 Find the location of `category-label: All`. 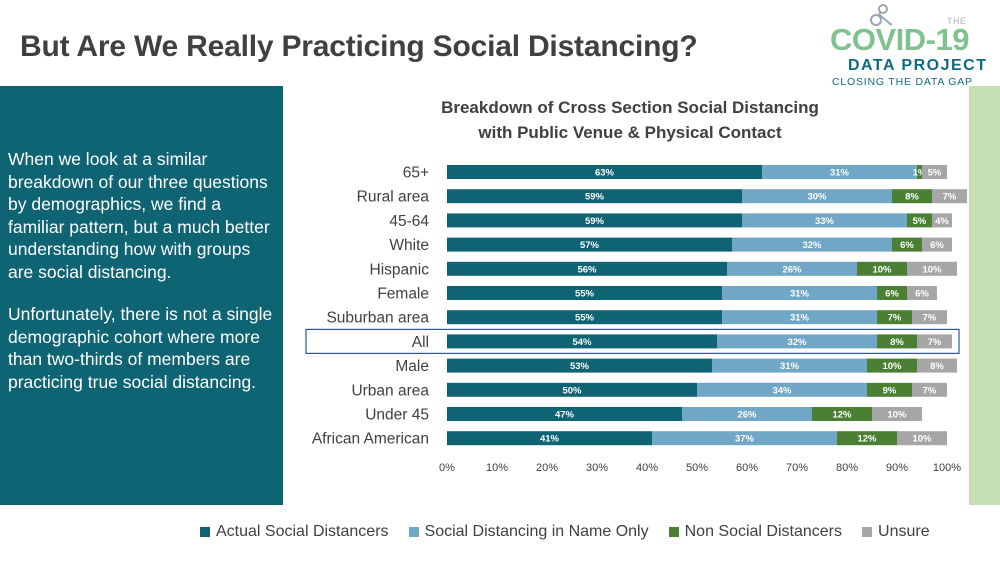

category-label: All is located at coordinates (420, 342).